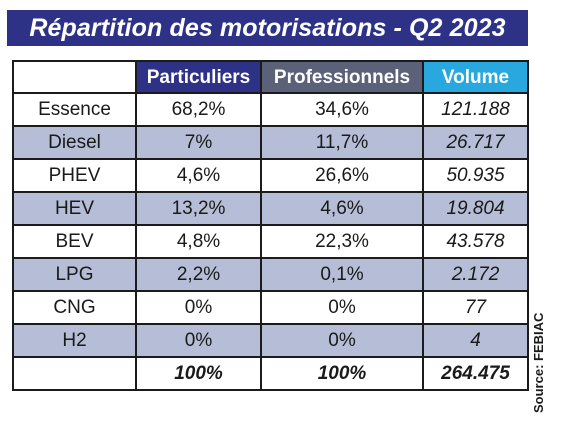 This screenshot has height=427, width=563. I want to click on row-label: HEV, so click(74, 208).